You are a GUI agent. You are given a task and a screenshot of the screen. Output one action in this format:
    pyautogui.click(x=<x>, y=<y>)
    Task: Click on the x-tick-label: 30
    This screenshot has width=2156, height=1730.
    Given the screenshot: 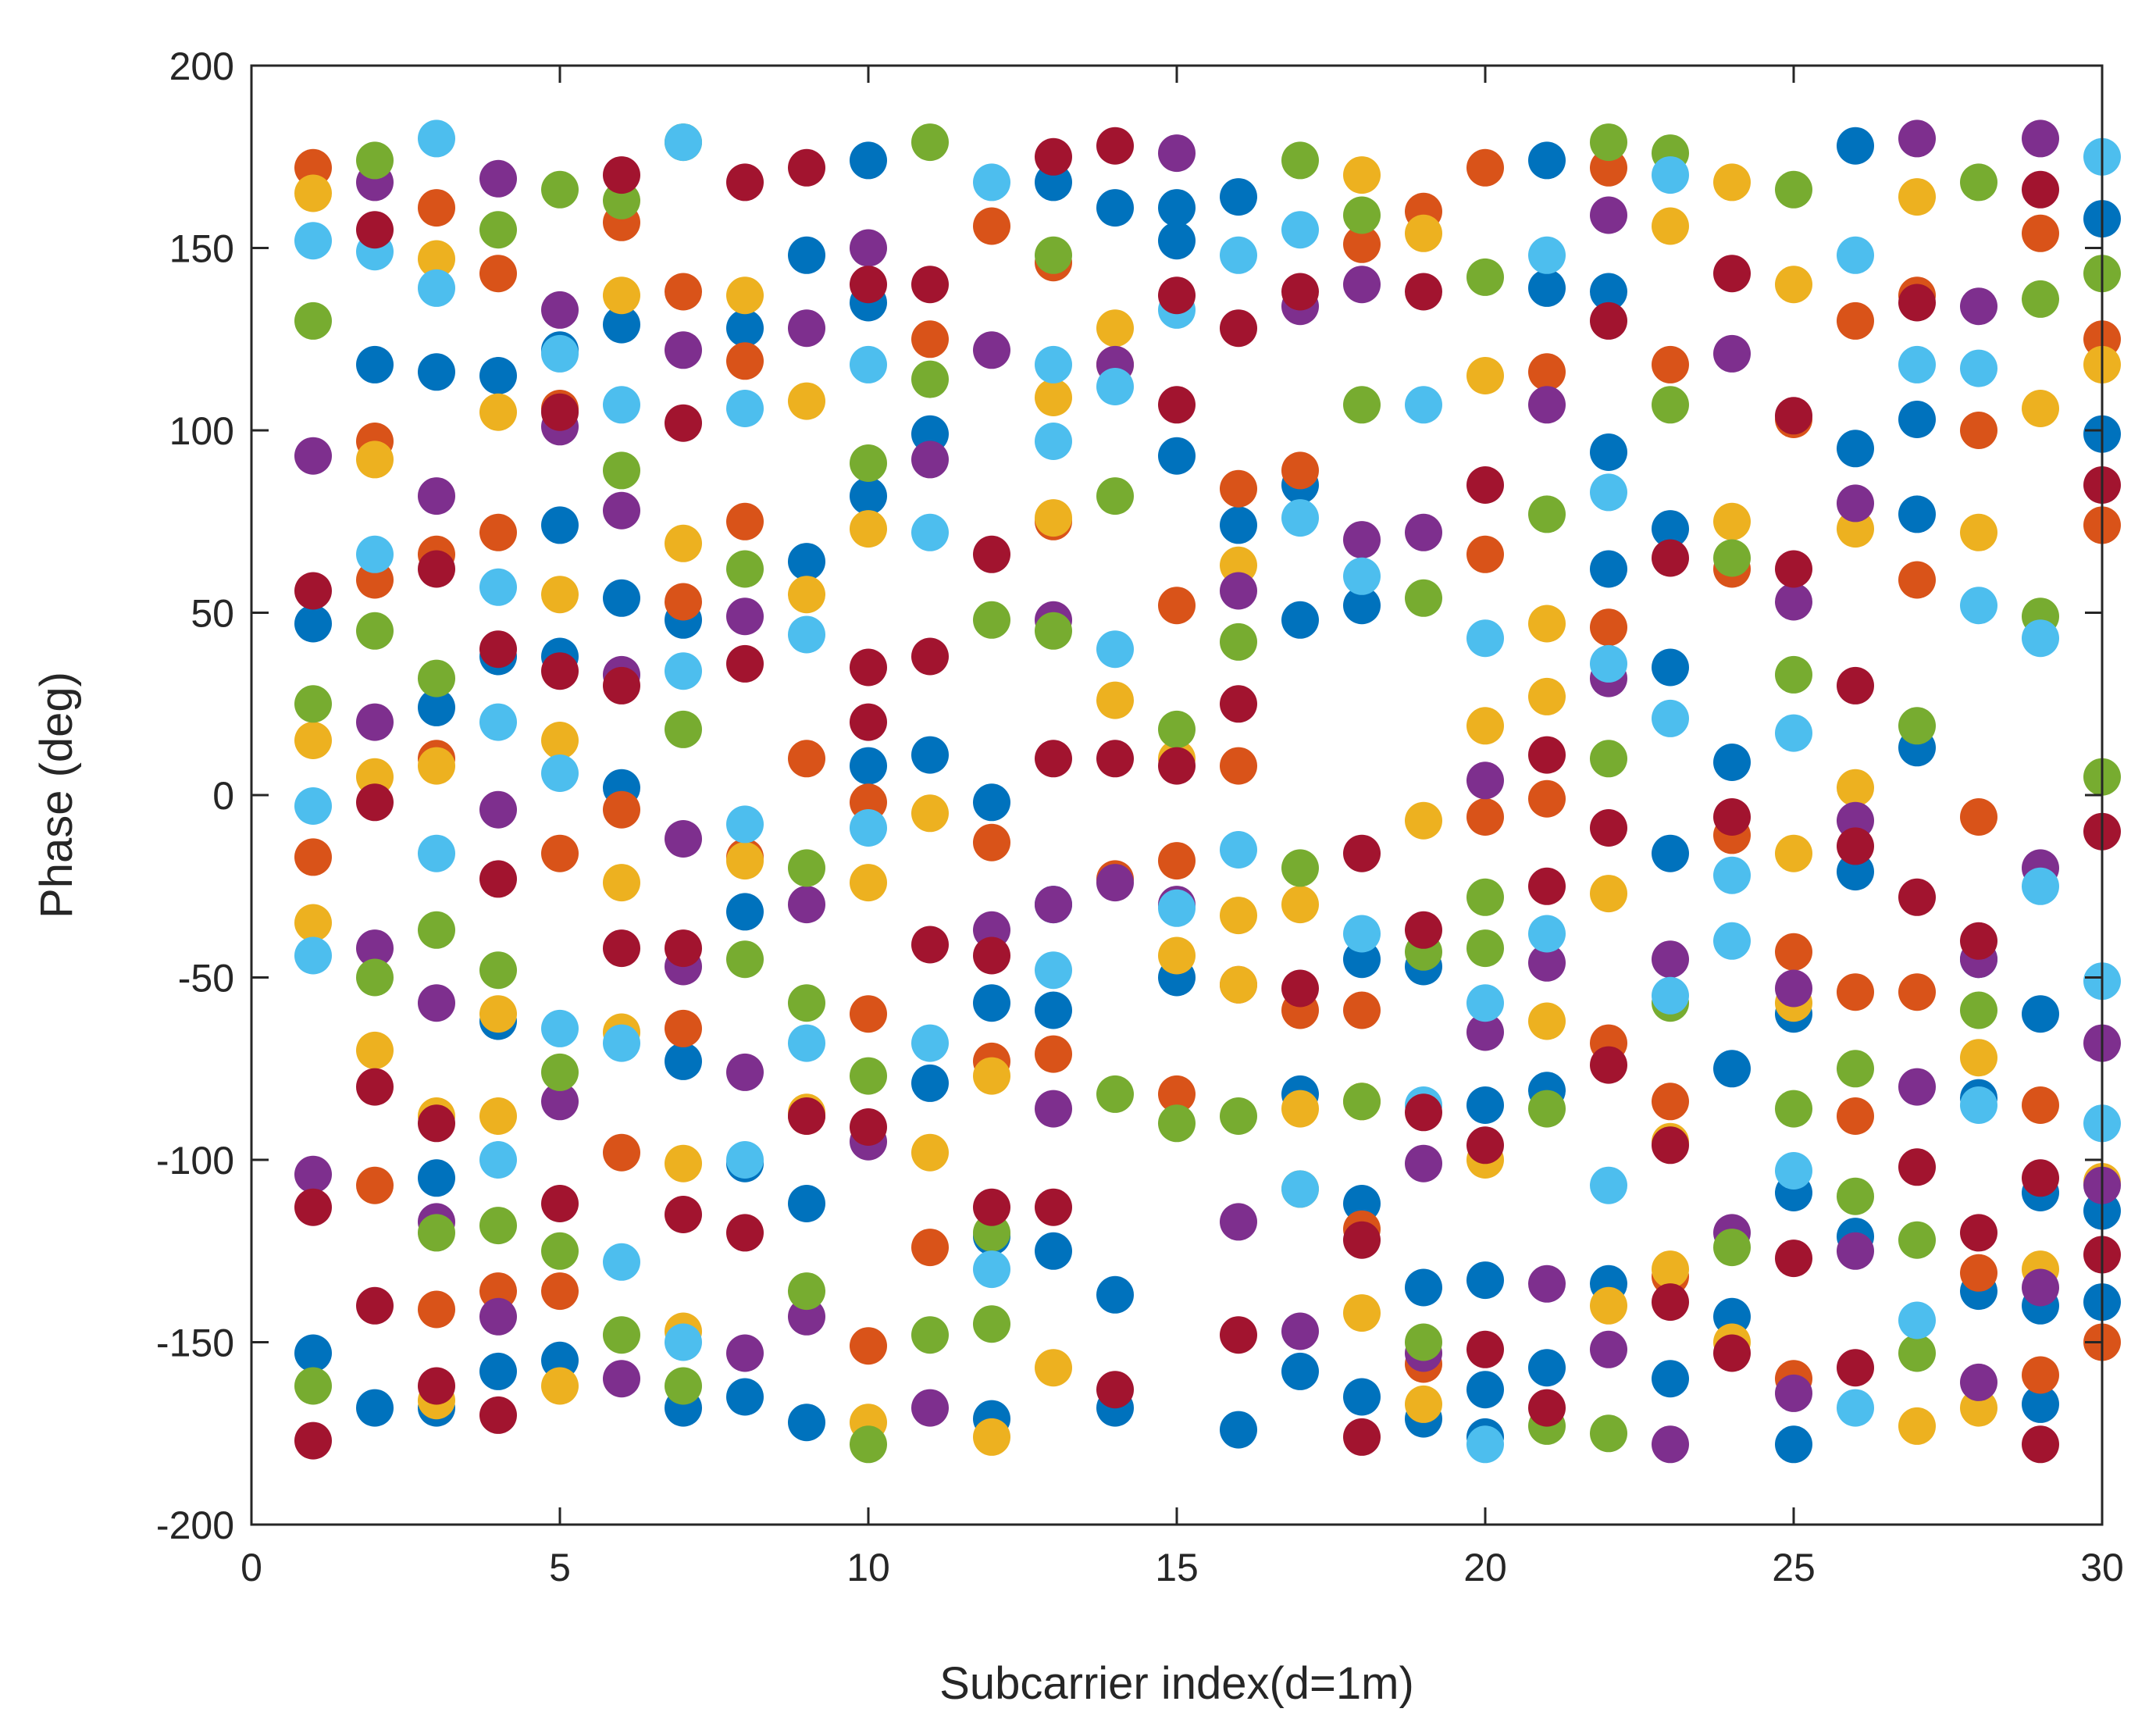 What is the action you would take?
    pyautogui.click(x=2102, y=1568)
    